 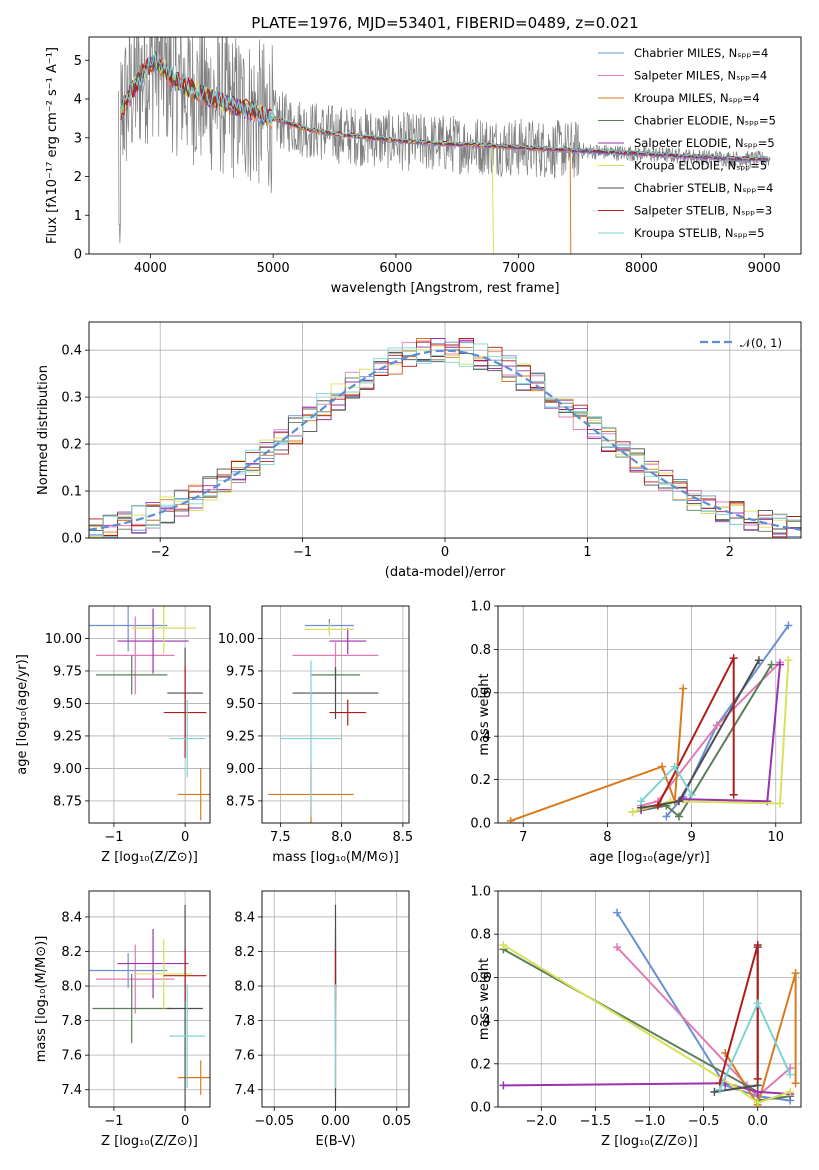 What do you see at coordinates (587, 552) in the screenshot?
I see `x-tick-label: 1` at bounding box center [587, 552].